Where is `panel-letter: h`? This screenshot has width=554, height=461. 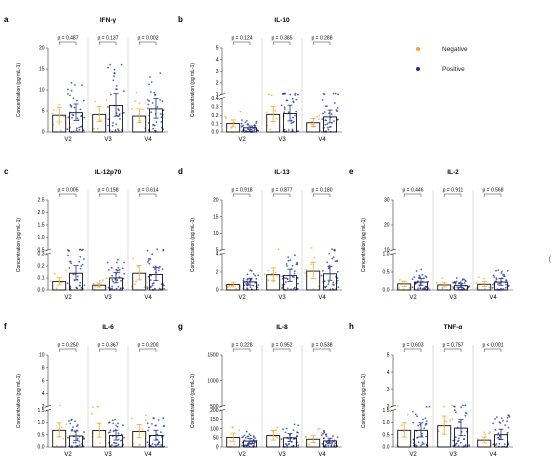 panel-letter: h is located at coordinates (351, 326).